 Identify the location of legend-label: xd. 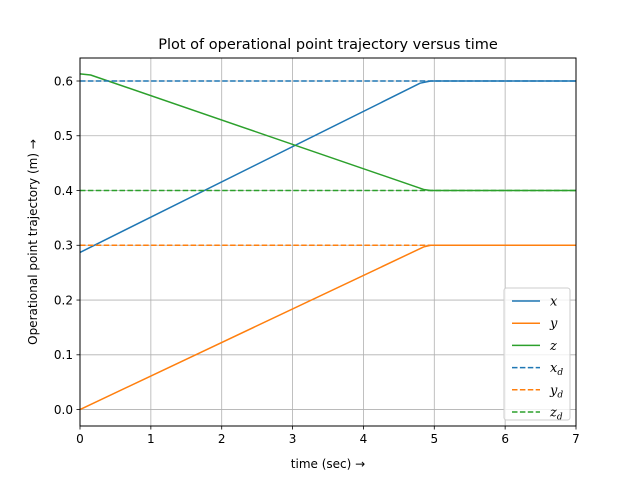
(556, 369).